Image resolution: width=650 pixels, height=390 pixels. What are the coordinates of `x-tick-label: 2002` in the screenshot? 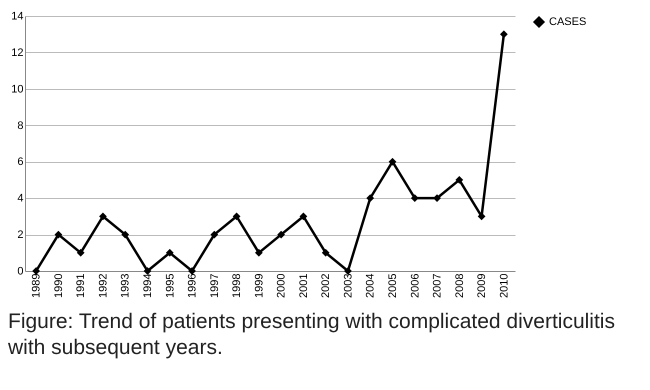 It's located at (326, 286).